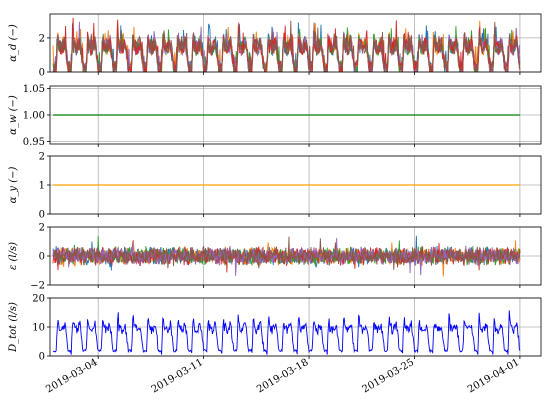 Image resolution: width=550 pixels, height=406 pixels. I want to click on y-axis-label: α_d (−), so click(13, 43).